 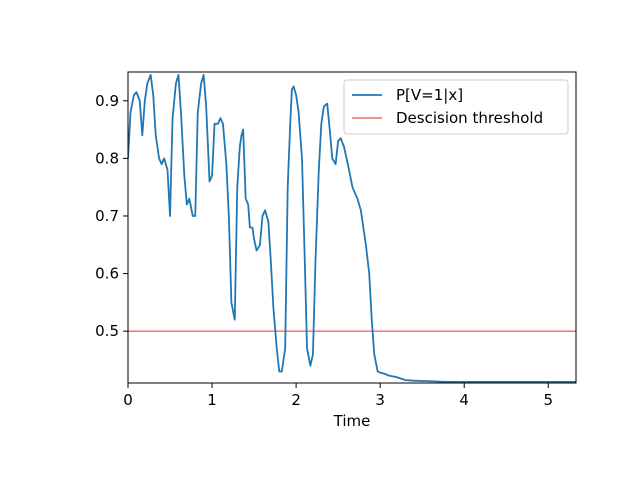 I want to click on legend: P[V=1|x] Descision threshold, so click(x=456, y=107).